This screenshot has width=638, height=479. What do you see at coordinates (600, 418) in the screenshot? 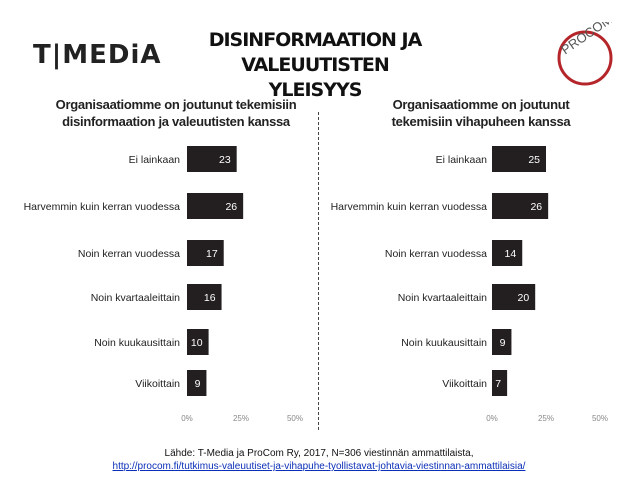
I see `chart-2-tick-label: 50%` at bounding box center [600, 418].